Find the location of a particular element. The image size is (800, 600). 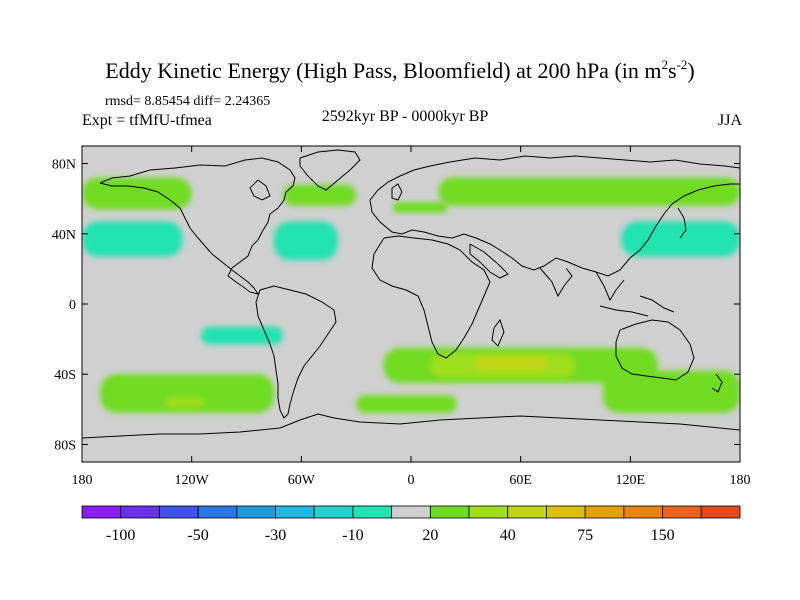

sw-pacific-green-blob is located at coordinates (671, 391).